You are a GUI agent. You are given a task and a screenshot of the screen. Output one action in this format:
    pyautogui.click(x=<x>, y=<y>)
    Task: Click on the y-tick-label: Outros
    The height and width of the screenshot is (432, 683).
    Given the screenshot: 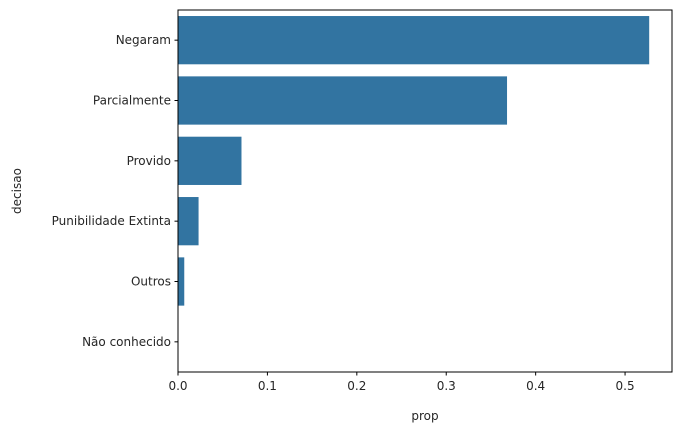 What is the action you would take?
    pyautogui.click(x=151, y=282)
    